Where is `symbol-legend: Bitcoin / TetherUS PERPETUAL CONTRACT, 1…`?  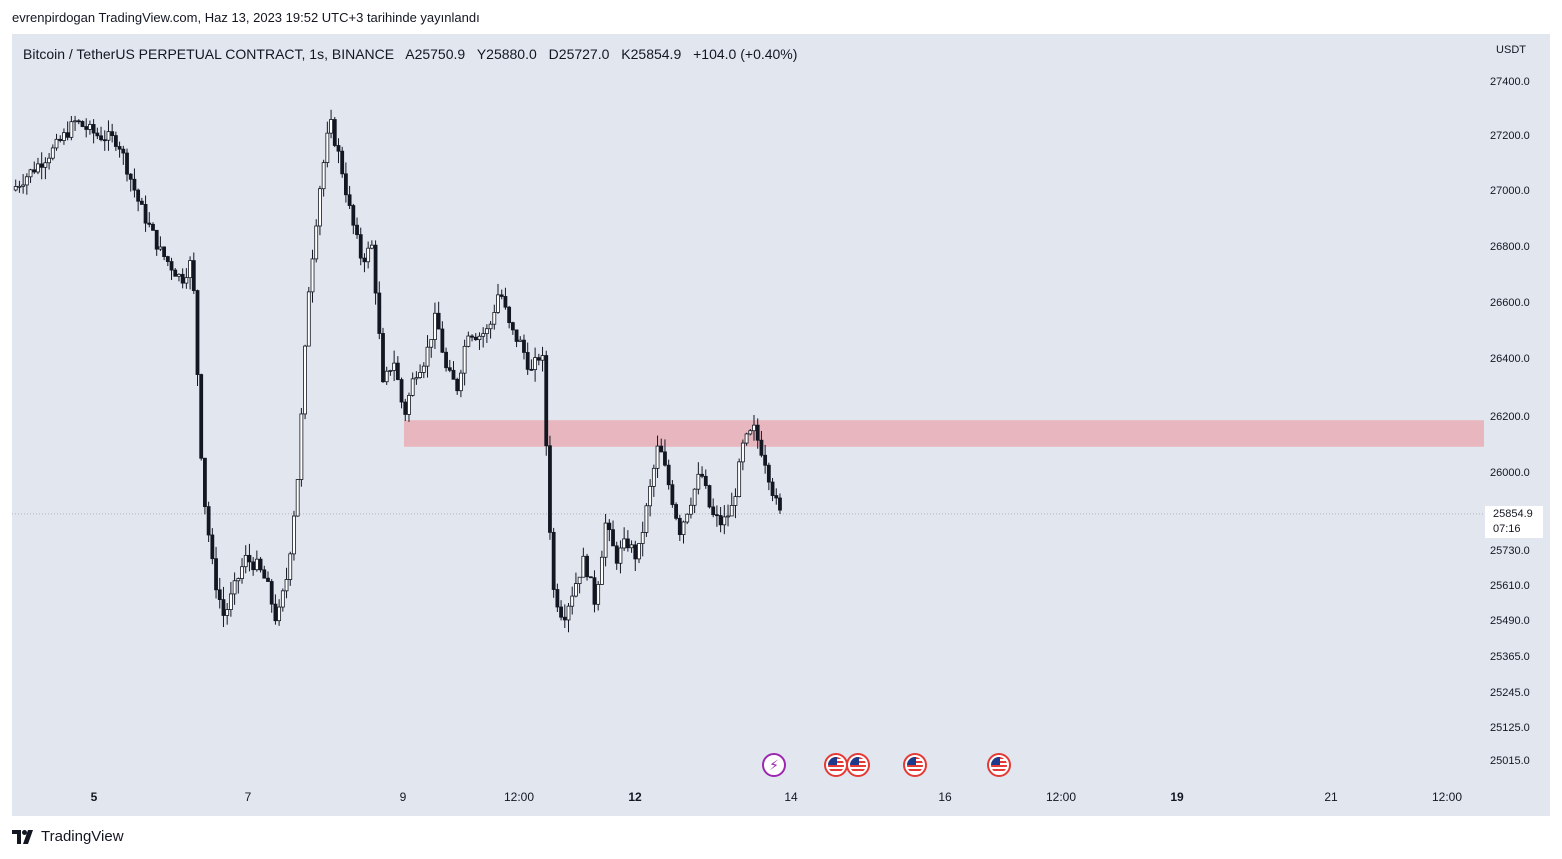 symbol-legend: Bitcoin / TetherUS PERPETUAL CONTRACT, 1… is located at coordinates (410, 54).